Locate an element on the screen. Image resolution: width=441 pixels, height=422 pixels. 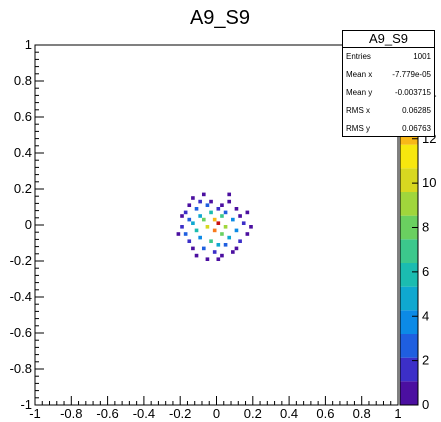
y-tick-label: -0.2 is located at coordinates (21, 260).